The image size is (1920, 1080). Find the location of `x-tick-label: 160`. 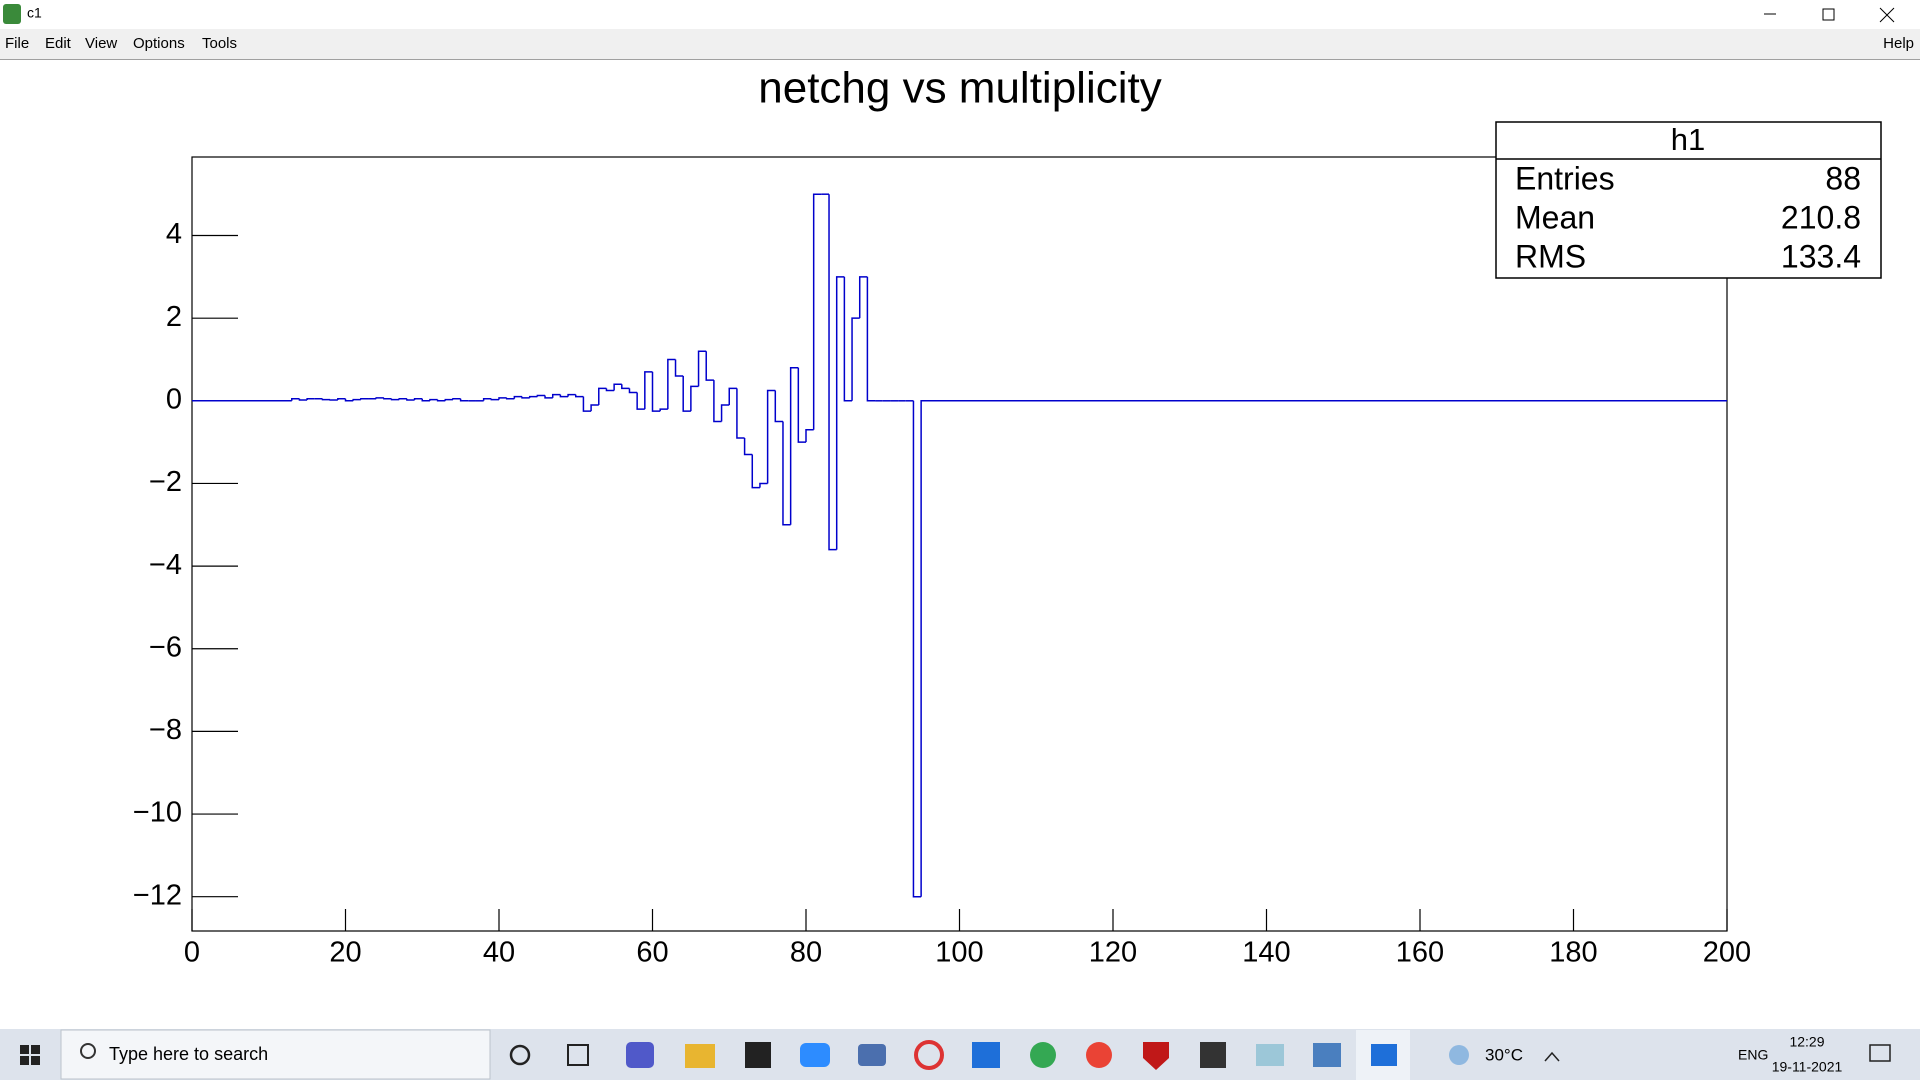

x-tick-label: 160 is located at coordinates (1420, 953).